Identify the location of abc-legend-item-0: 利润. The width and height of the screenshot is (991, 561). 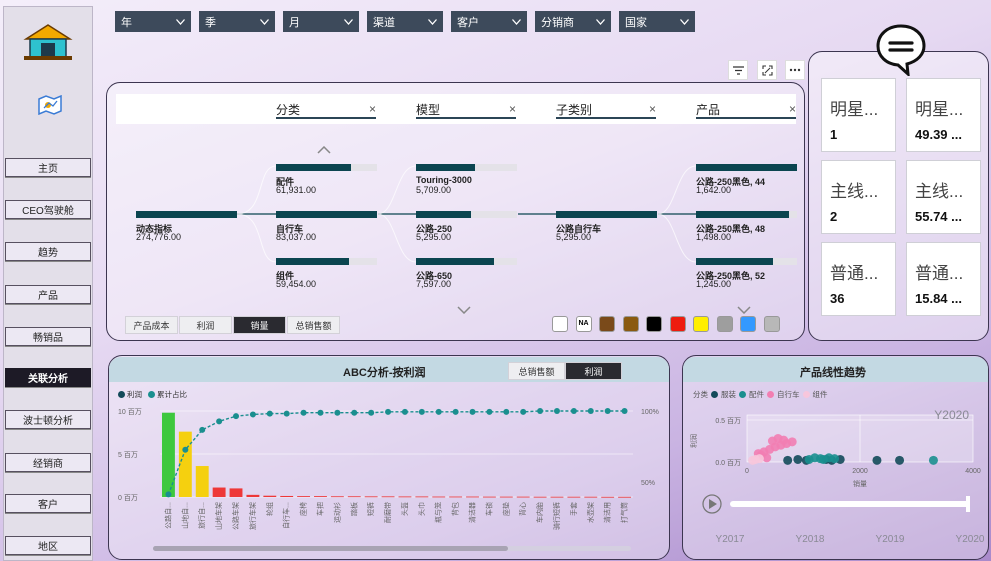
(130, 394).